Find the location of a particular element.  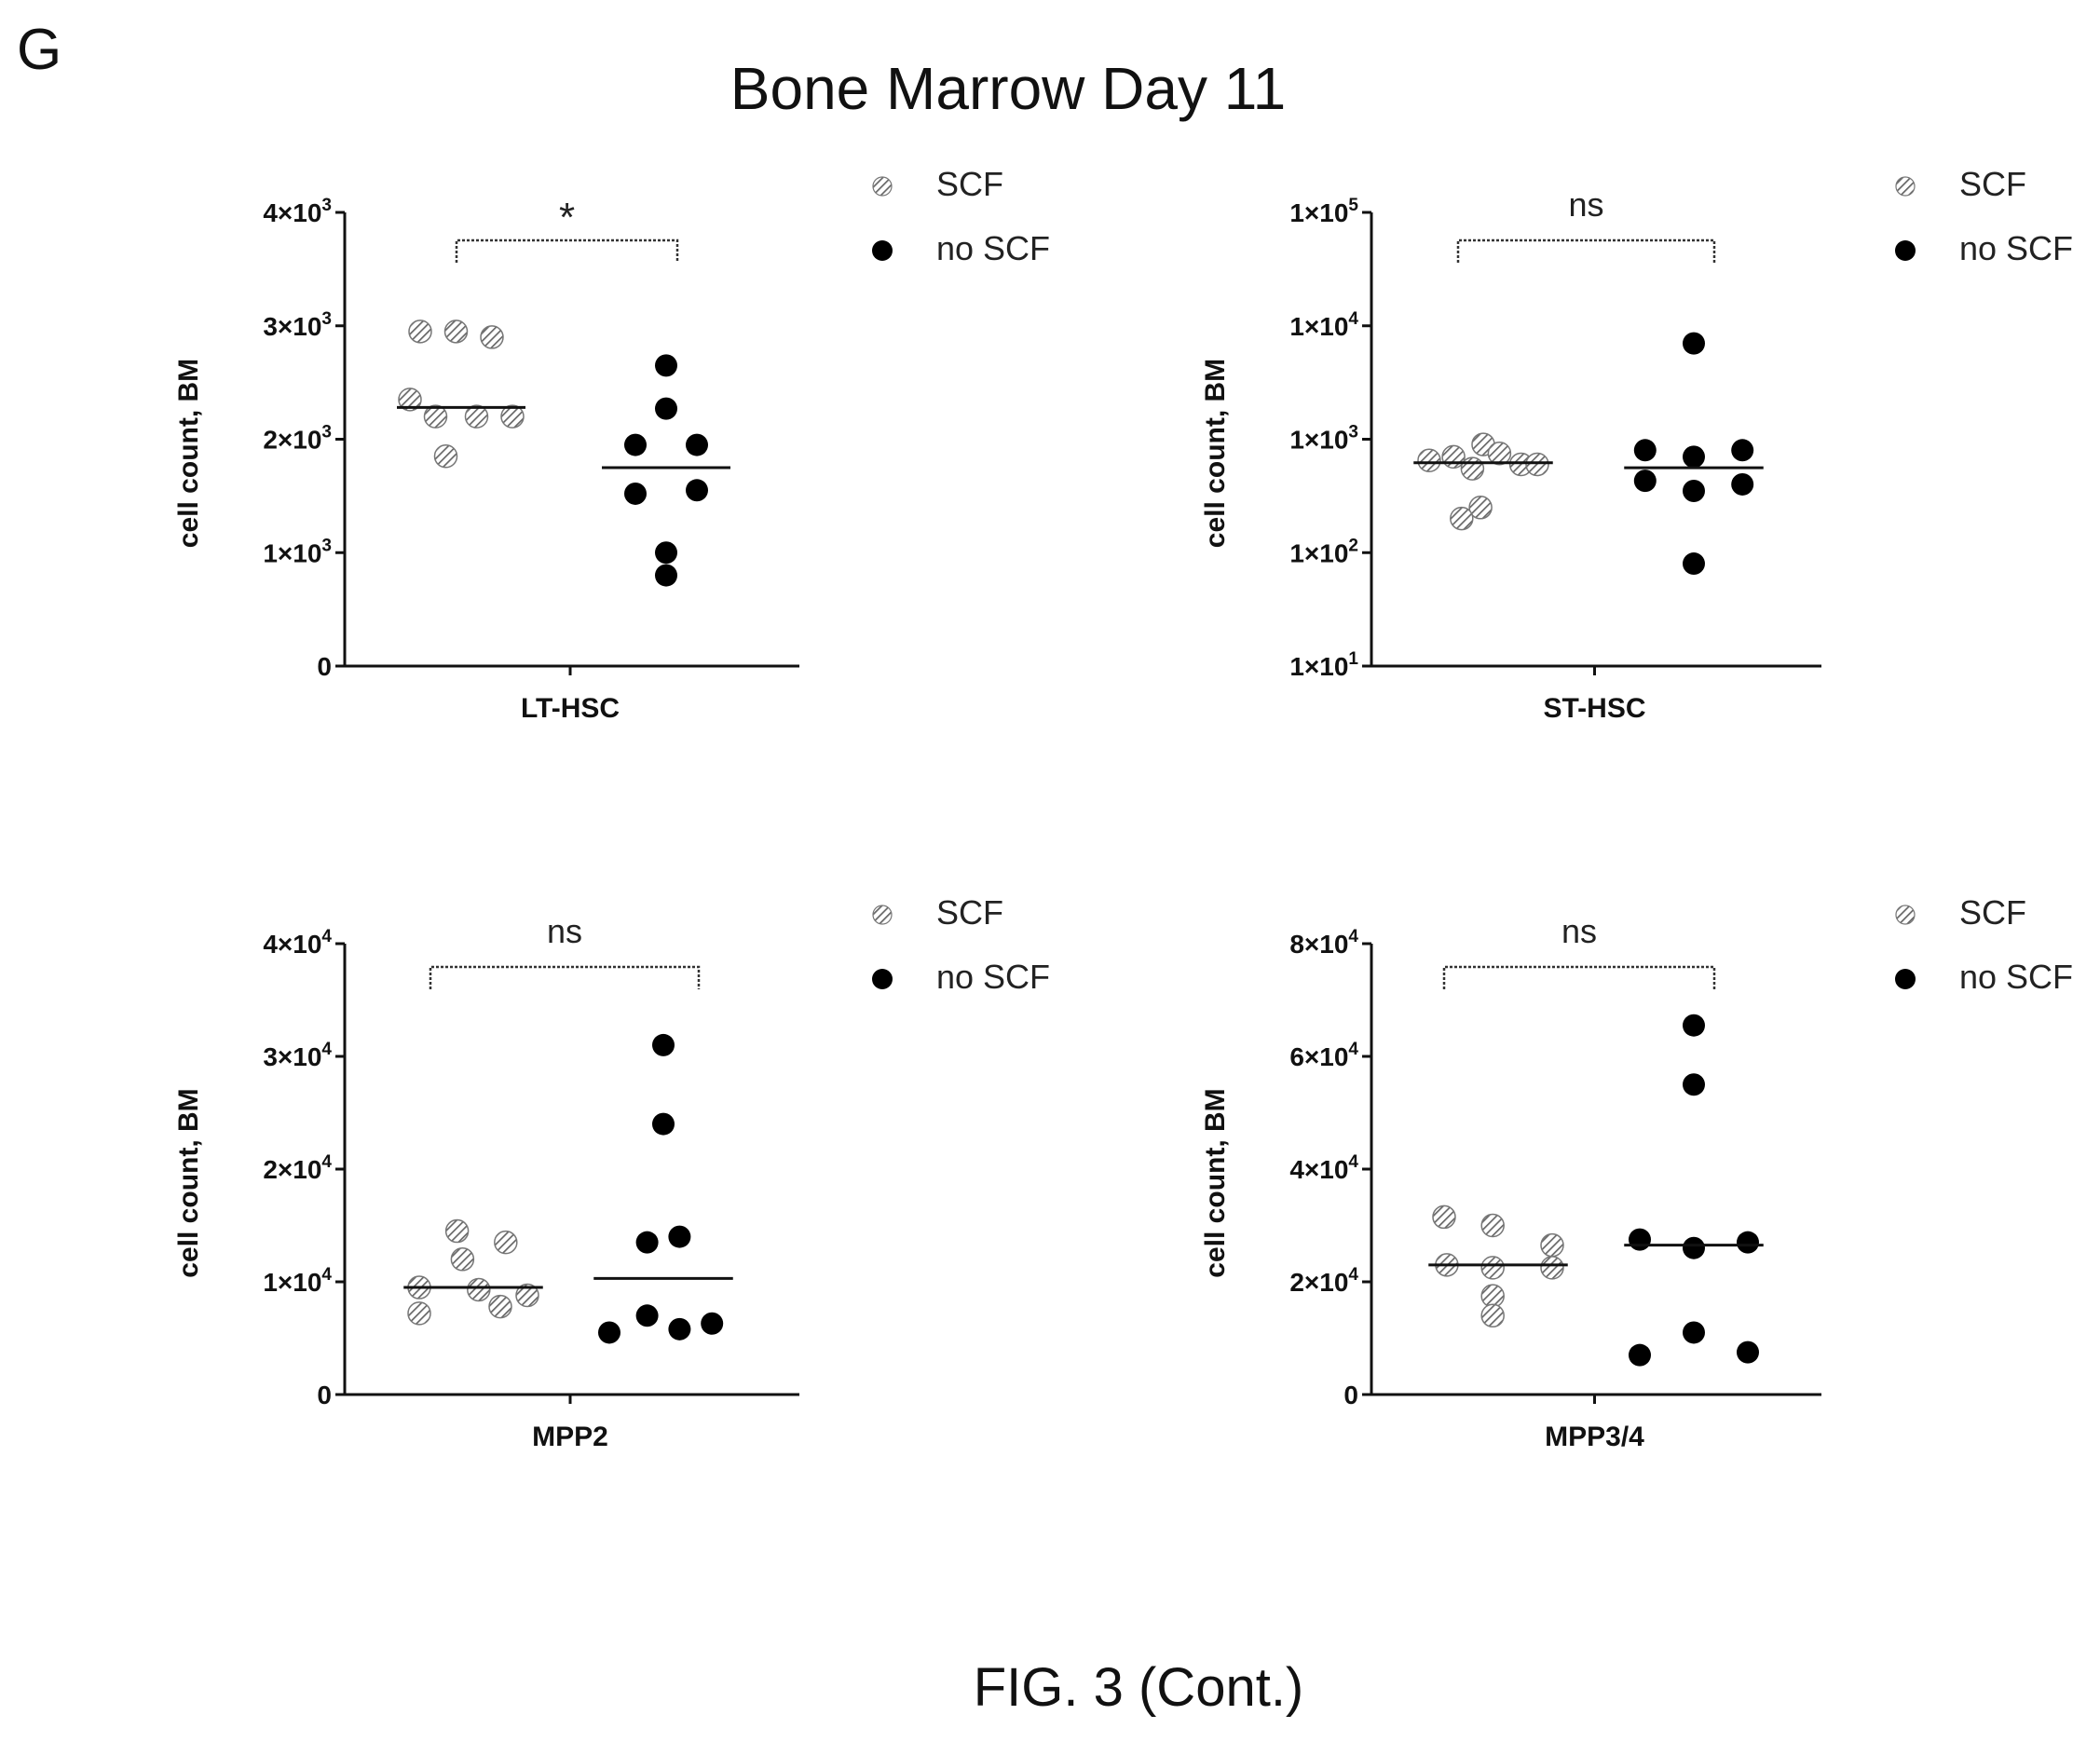

figure-title: Bone Marrow Day 11 is located at coordinates (1050, 88).